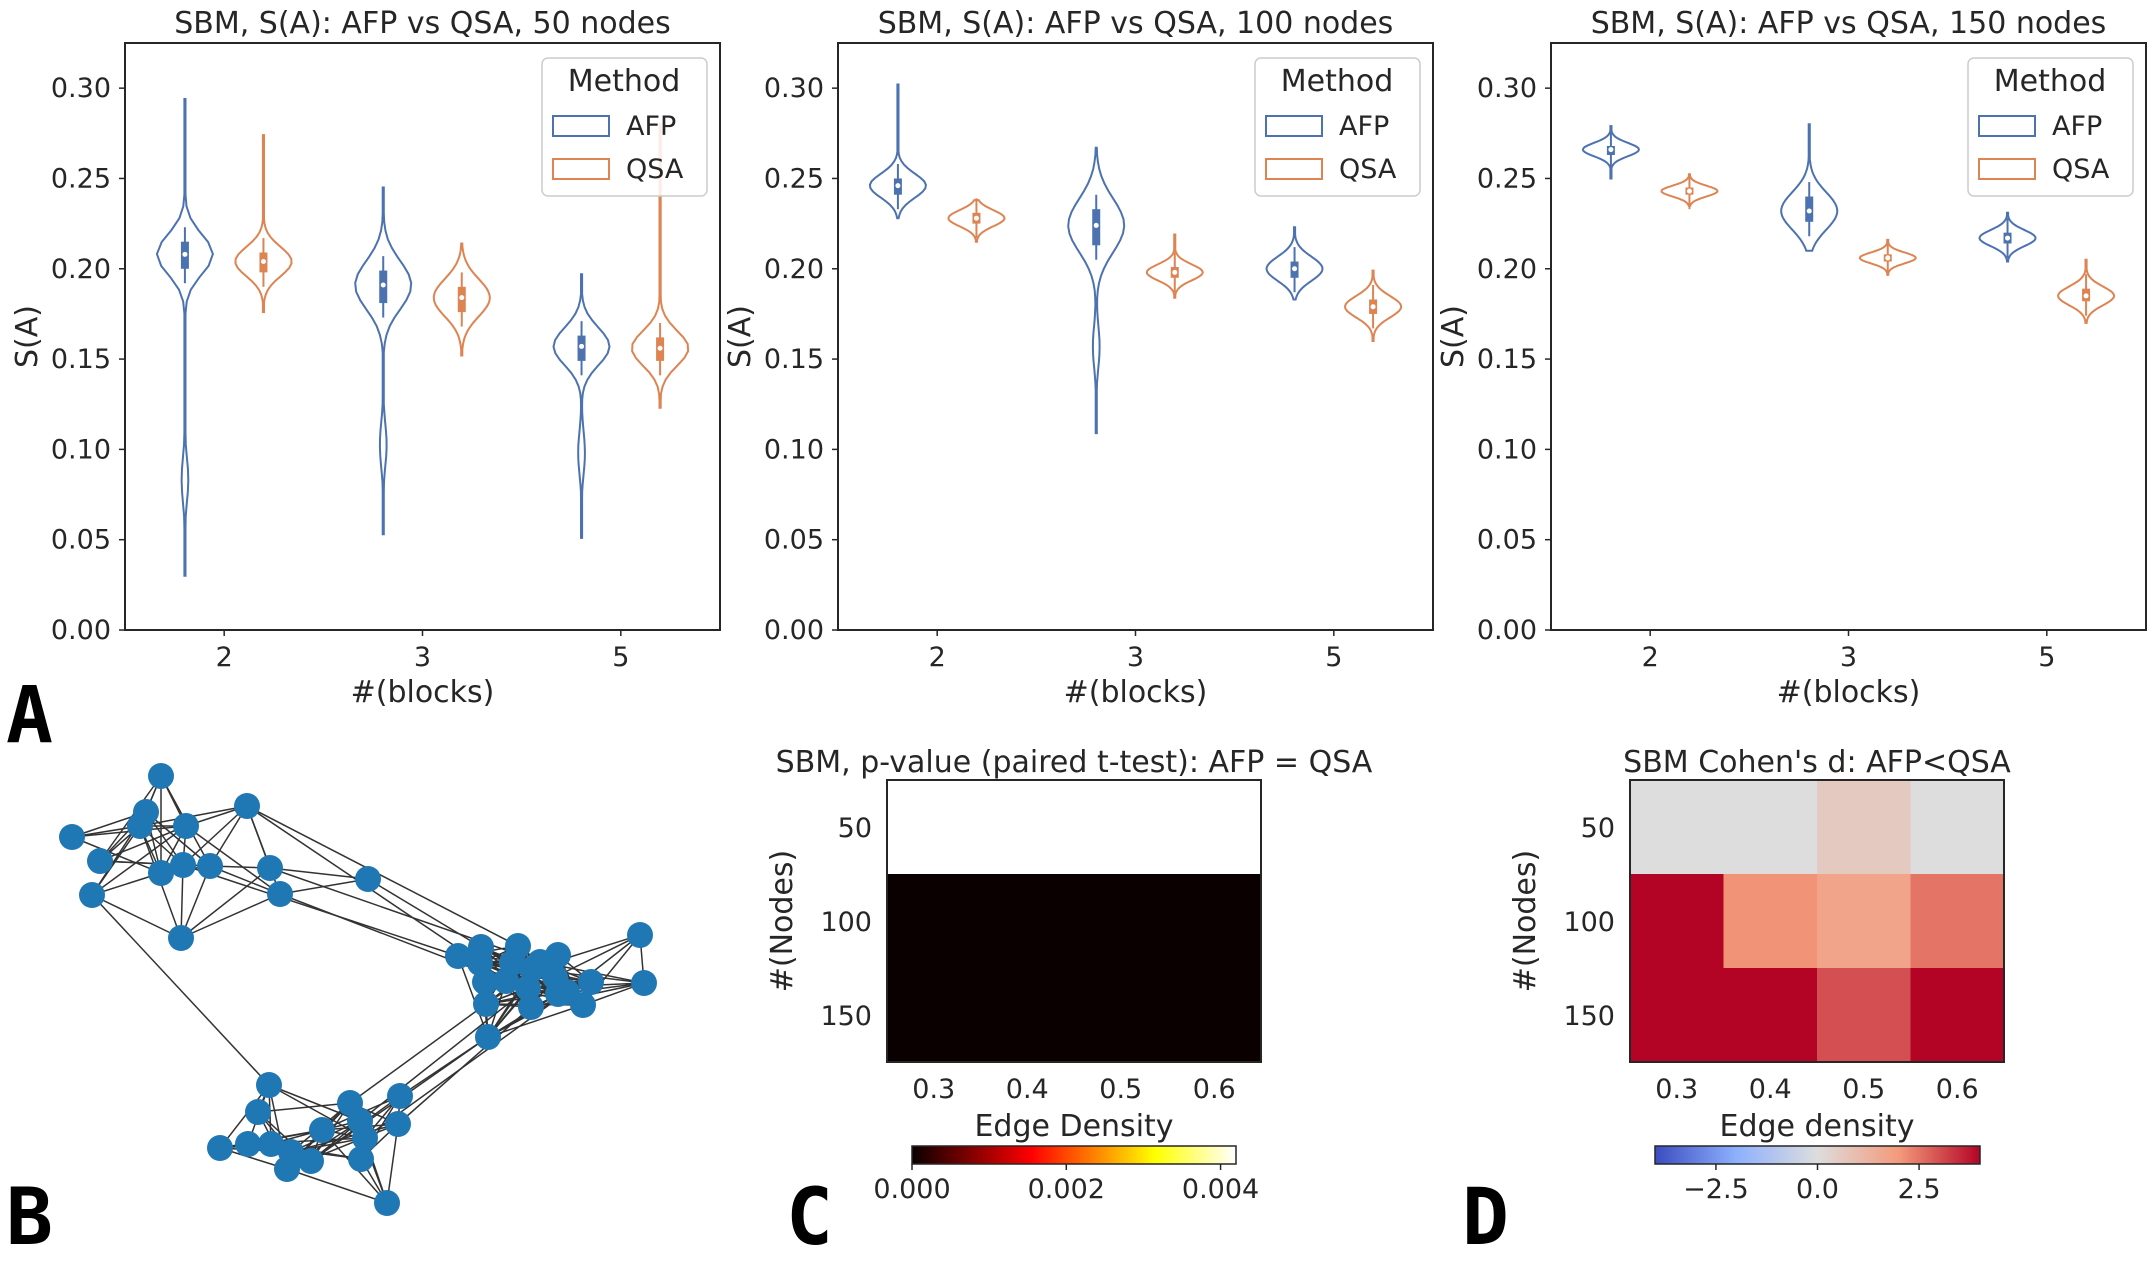 The width and height of the screenshot is (2155, 1261). I want to click on plot-frame, so click(1135, 336).